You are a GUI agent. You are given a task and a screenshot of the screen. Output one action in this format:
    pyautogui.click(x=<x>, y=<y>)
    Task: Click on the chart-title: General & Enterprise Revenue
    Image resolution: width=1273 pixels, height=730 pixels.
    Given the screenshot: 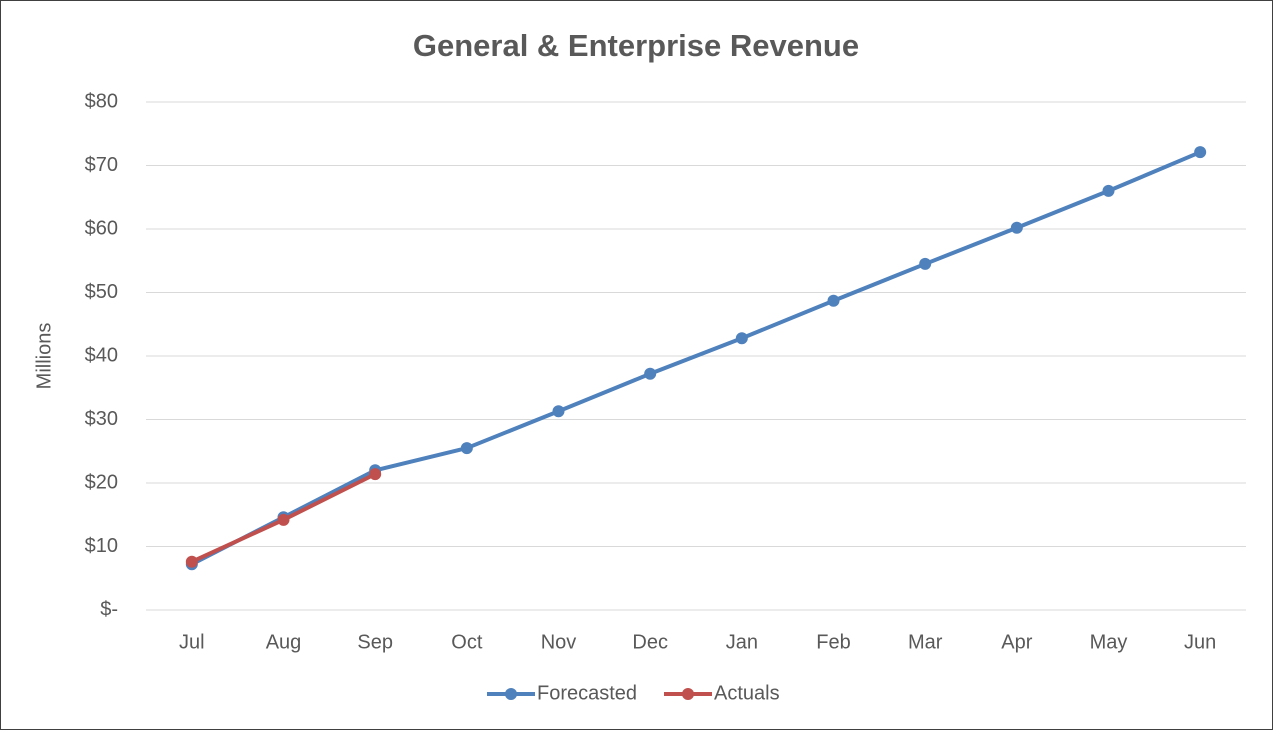 What is the action you would take?
    pyautogui.click(x=636, y=45)
    